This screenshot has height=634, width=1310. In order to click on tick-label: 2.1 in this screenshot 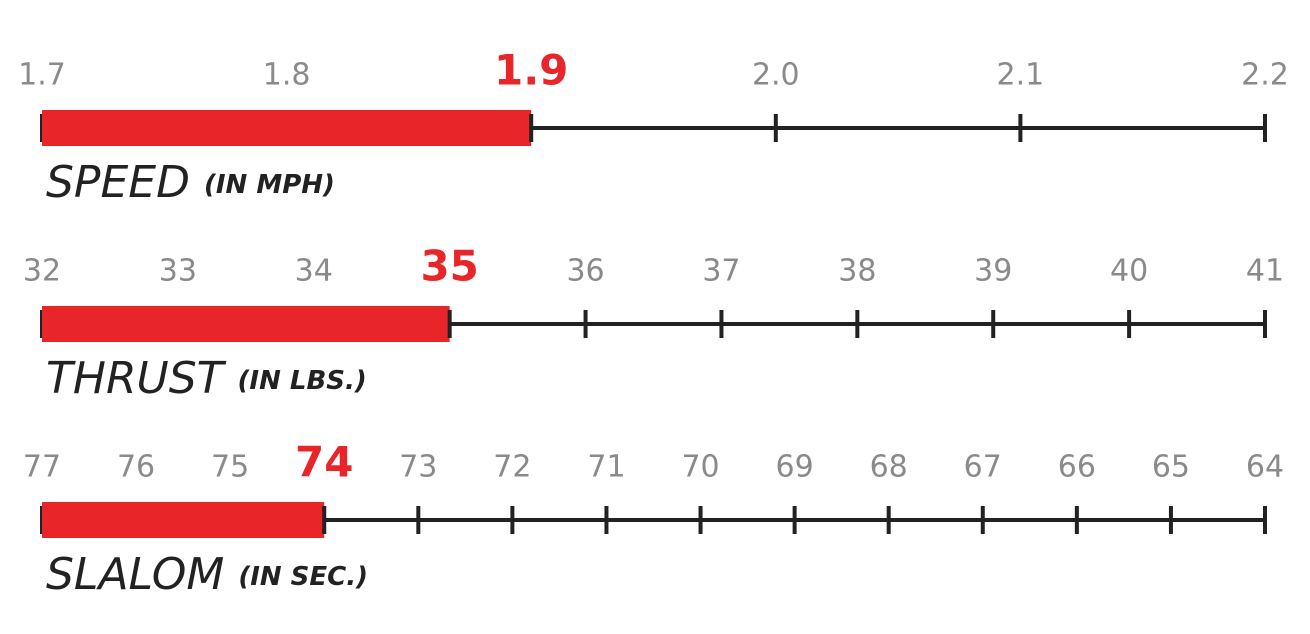, I will do `click(1021, 75)`.